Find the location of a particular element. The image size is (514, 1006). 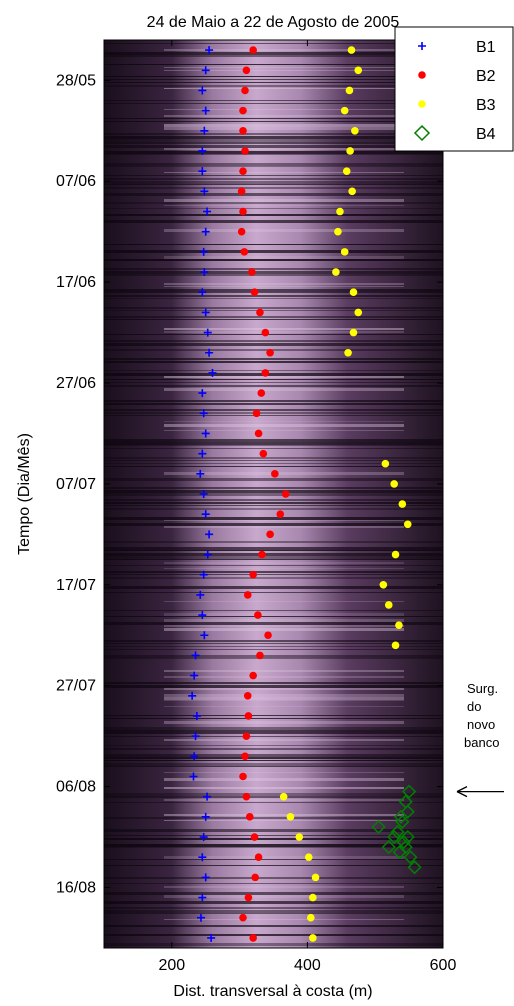

x-tick-label: 200 is located at coordinates (171, 965).